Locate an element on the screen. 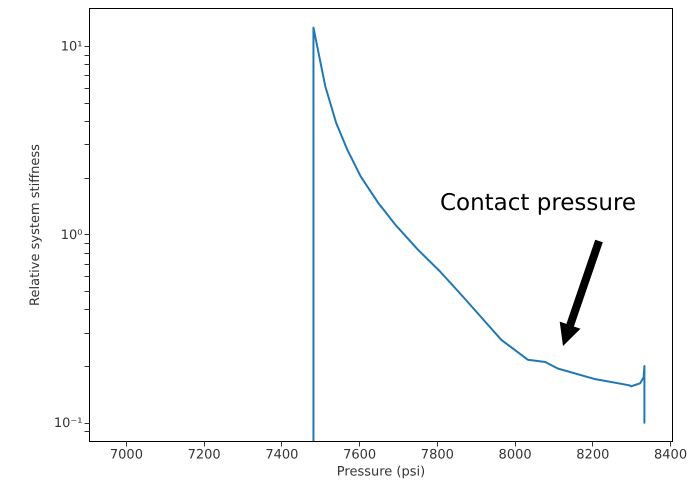 Image resolution: width=690 pixels, height=493 pixels. x-tick-label: 7200 is located at coordinates (204, 455).